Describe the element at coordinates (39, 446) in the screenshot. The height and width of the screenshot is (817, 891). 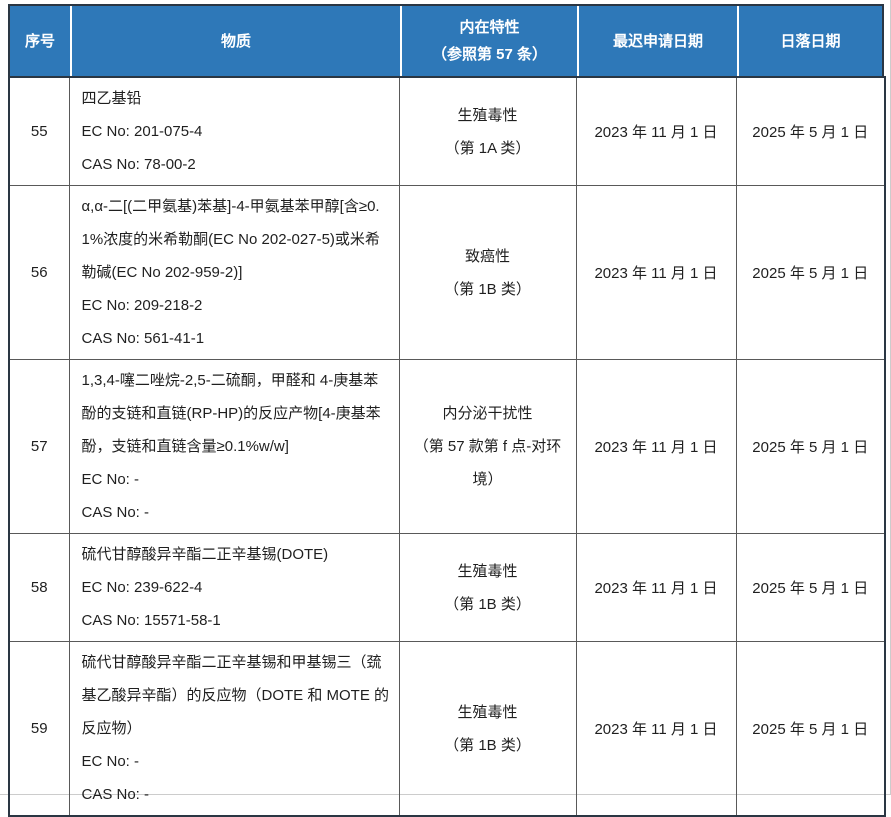
I see `row-number: 57` at that location.